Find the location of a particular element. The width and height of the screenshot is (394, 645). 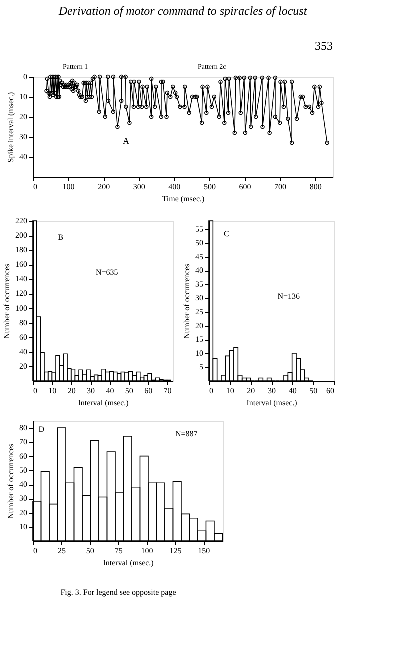

x-tick-label: 150 is located at coordinates (204, 551).